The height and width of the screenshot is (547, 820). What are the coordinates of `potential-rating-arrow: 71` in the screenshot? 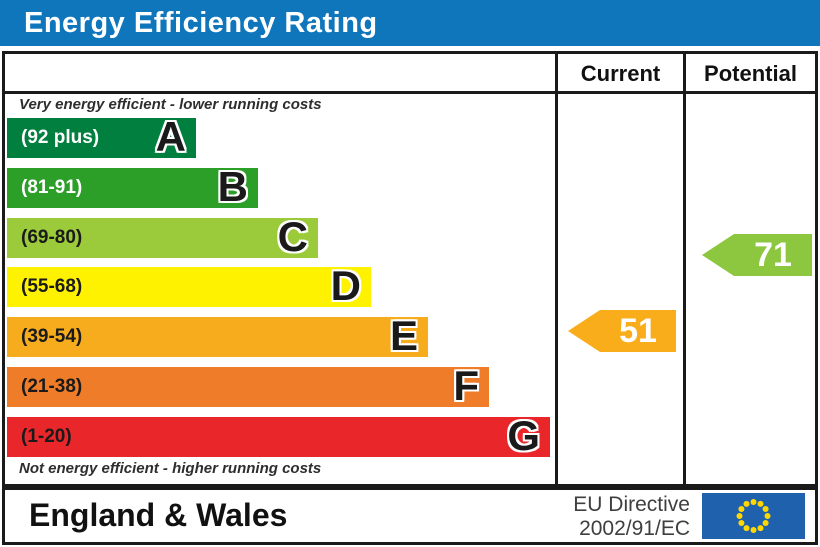 It's located at (757, 255).